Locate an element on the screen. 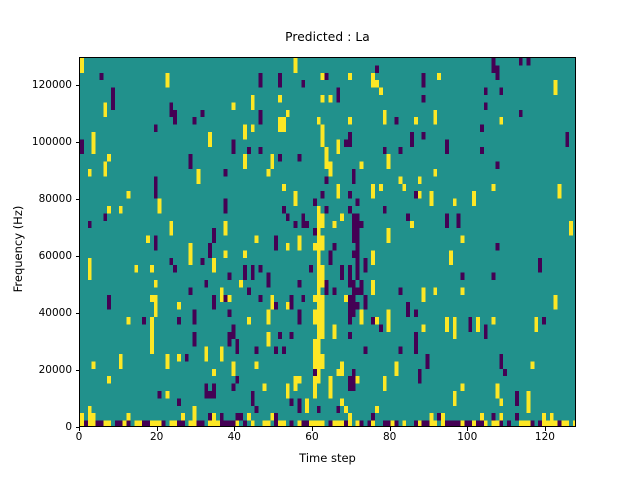 Image resolution: width=640 pixels, height=480 pixels. y-tick-label: 120000 is located at coordinates (51, 85).